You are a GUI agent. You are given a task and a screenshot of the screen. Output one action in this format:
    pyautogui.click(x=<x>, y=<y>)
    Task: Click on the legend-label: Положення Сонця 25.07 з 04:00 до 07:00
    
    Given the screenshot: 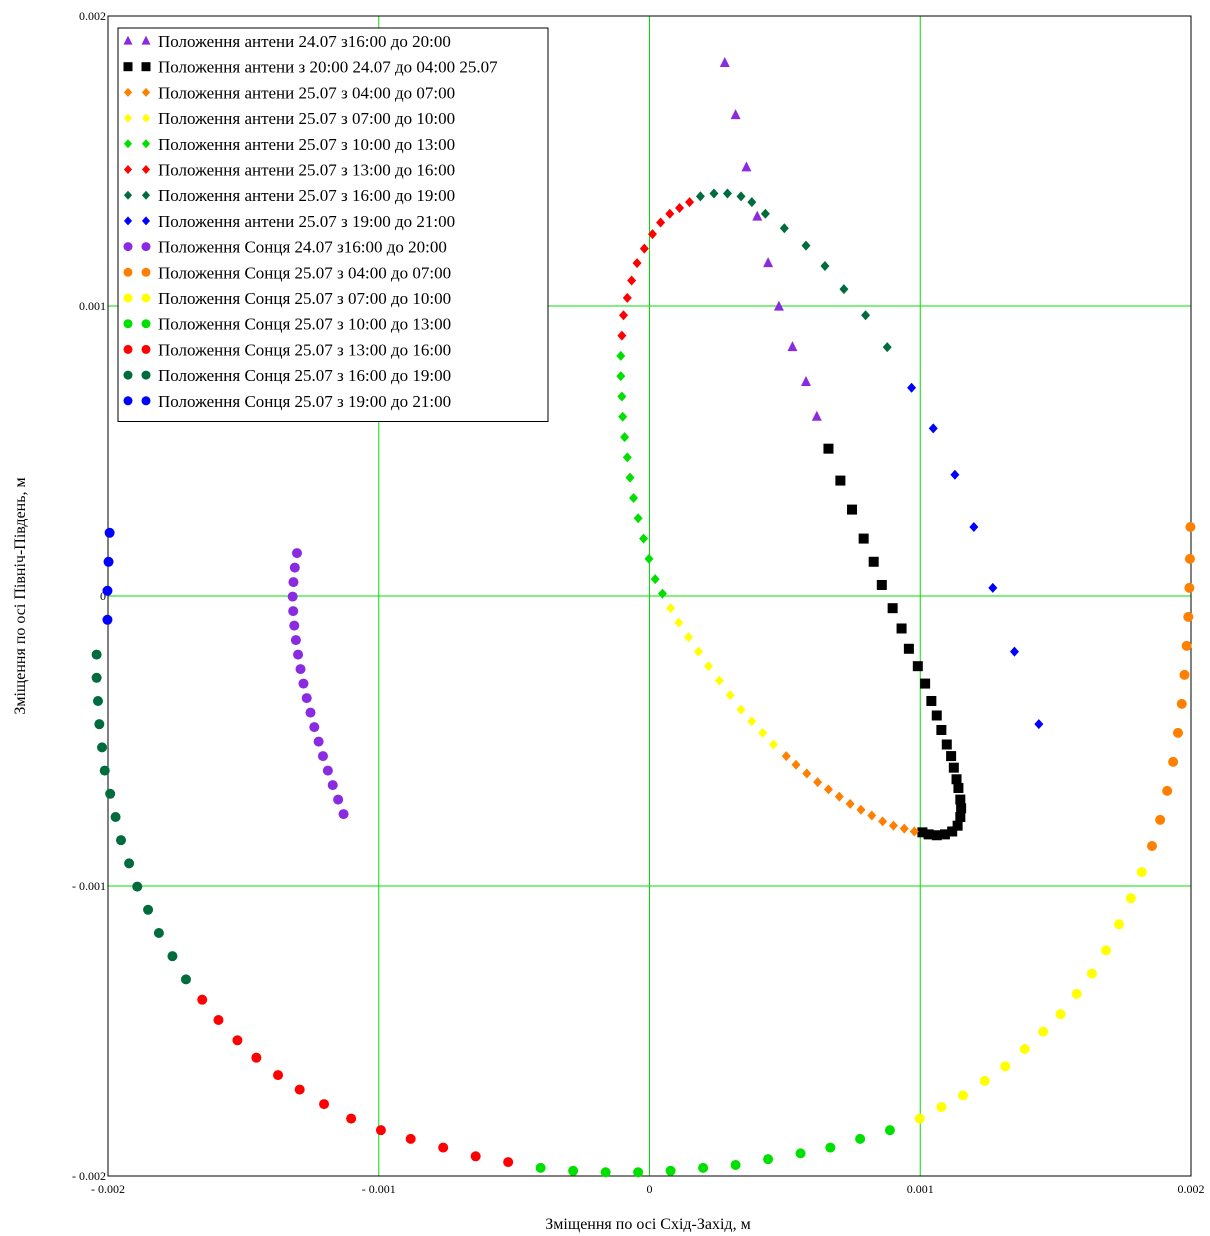 What is the action you would take?
    pyautogui.click(x=304, y=272)
    